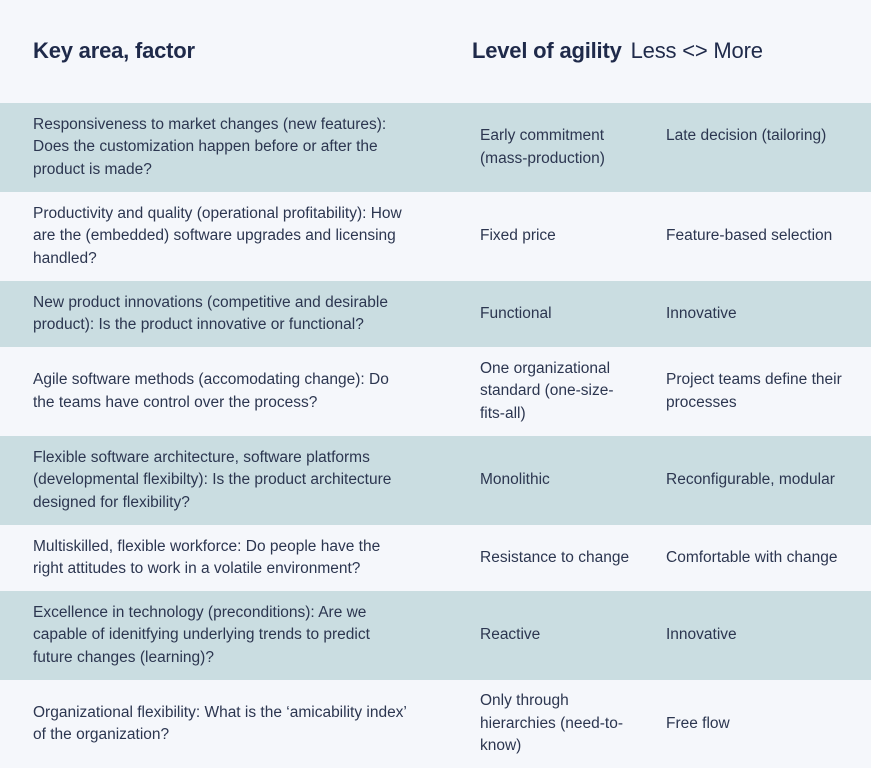  Describe the element at coordinates (746, 135) in the screenshot. I see `more-agile-cell: Late decision (tailoring)` at that location.